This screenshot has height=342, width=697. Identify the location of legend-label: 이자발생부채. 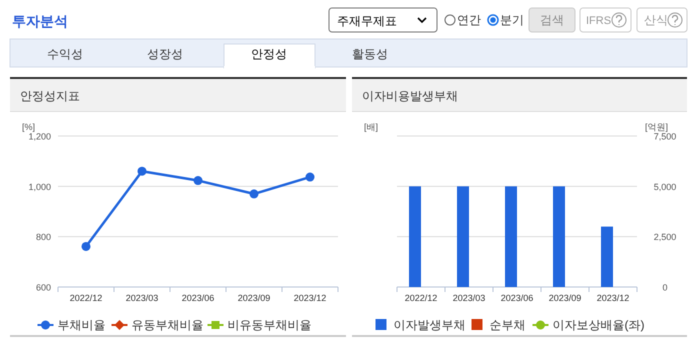
(430, 325).